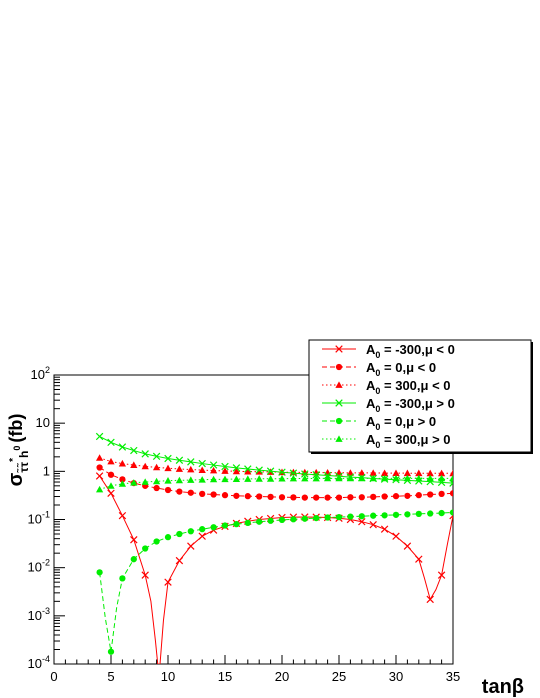 The width and height of the screenshot is (540, 698). I want to click on x-tick-label-10: 10, so click(168, 676).